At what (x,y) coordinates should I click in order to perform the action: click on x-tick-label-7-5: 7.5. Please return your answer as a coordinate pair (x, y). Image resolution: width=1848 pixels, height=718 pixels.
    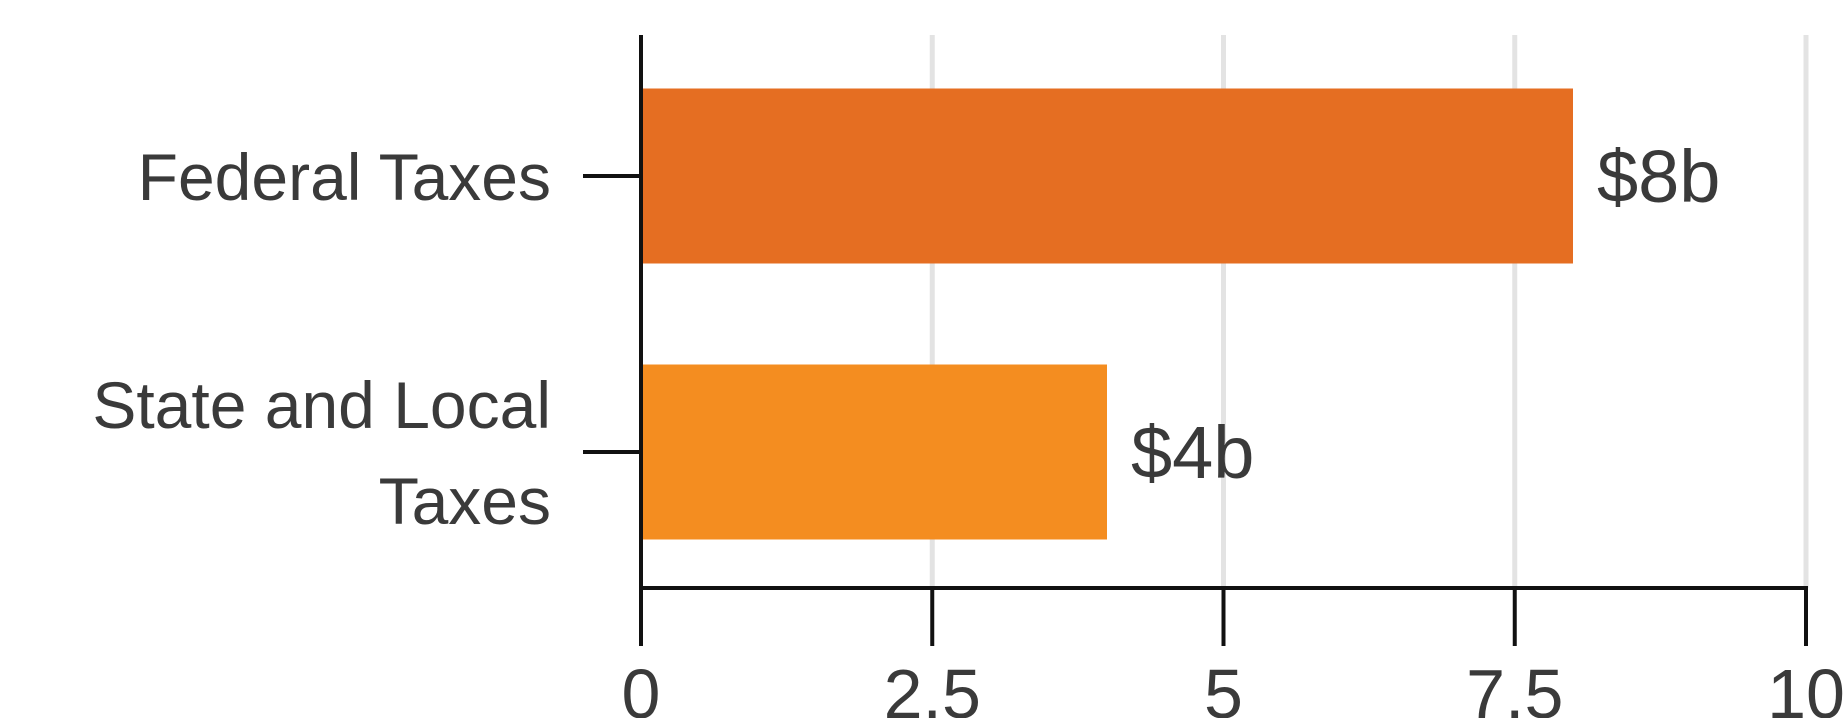
    Looking at the image, I should click on (1514, 686).